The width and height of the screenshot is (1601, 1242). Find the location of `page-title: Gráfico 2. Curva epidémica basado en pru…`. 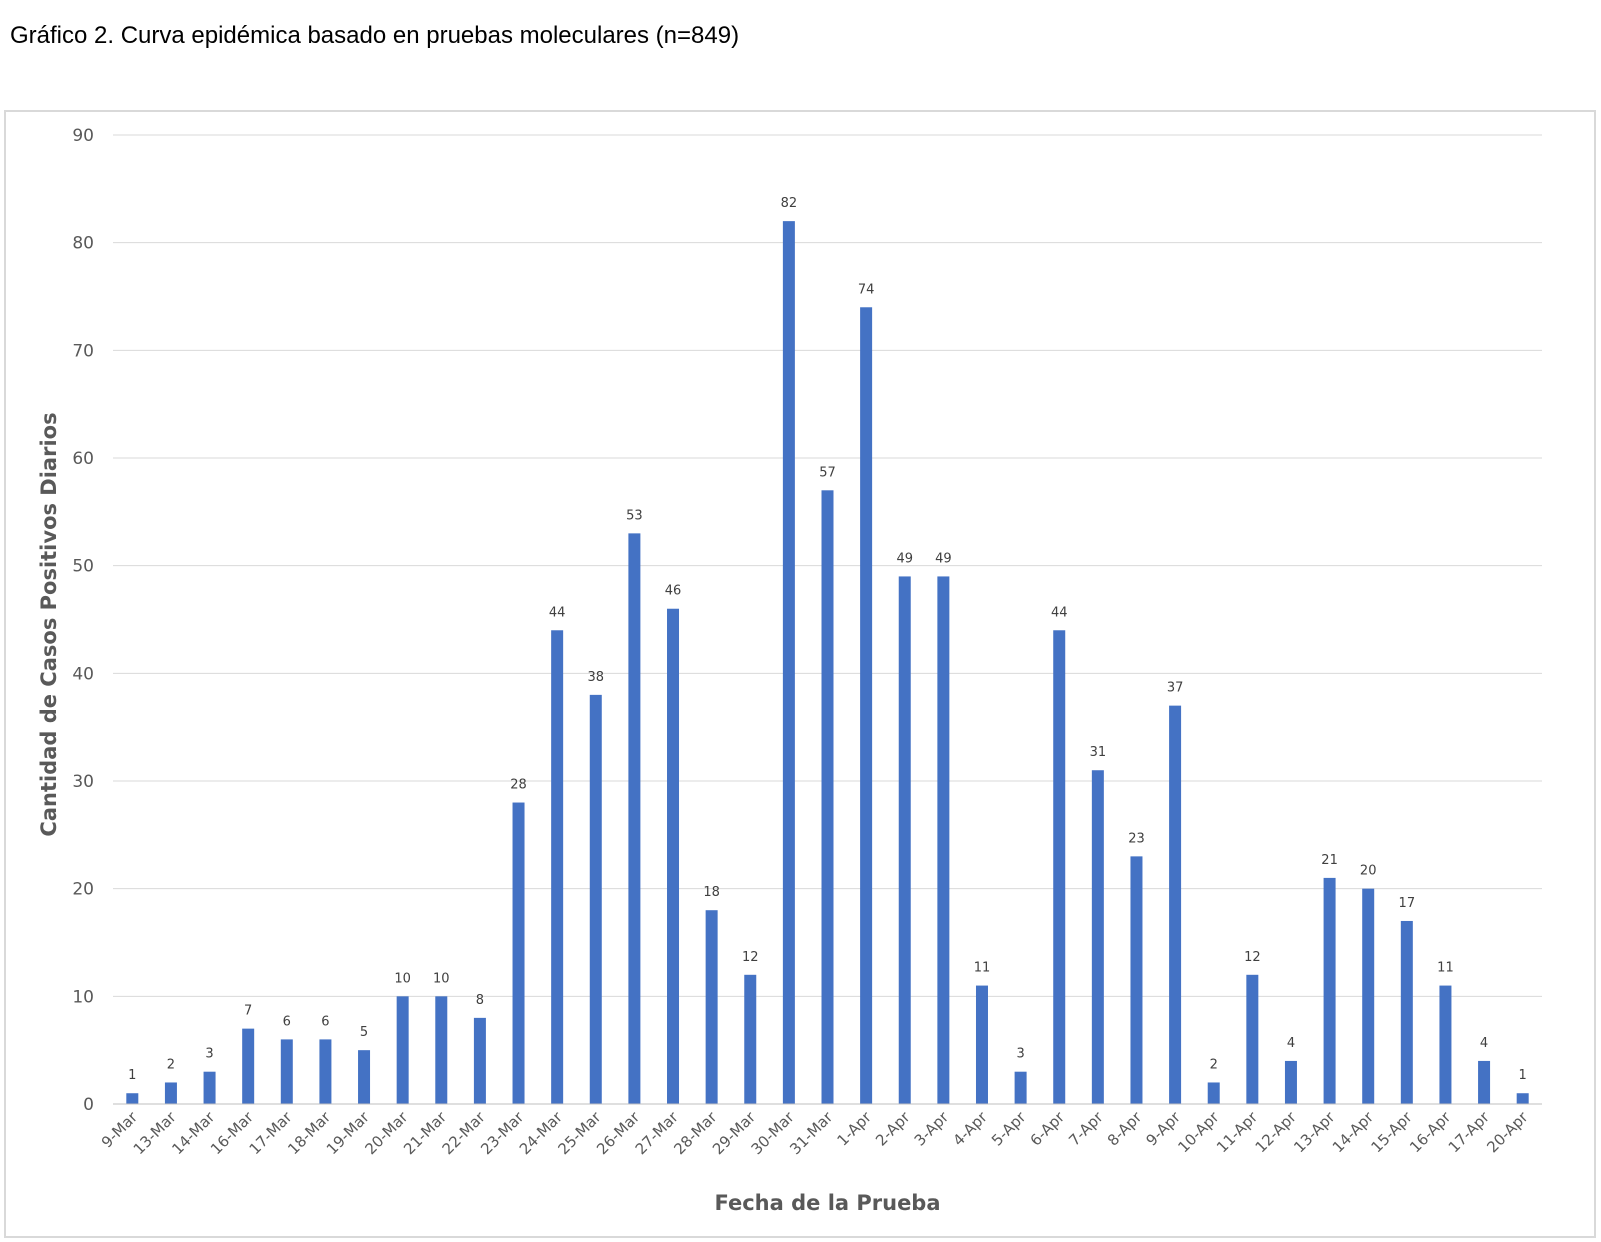

page-title: Gráfico 2. Curva epidémica basado en pru… is located at coordinates (375, 35).